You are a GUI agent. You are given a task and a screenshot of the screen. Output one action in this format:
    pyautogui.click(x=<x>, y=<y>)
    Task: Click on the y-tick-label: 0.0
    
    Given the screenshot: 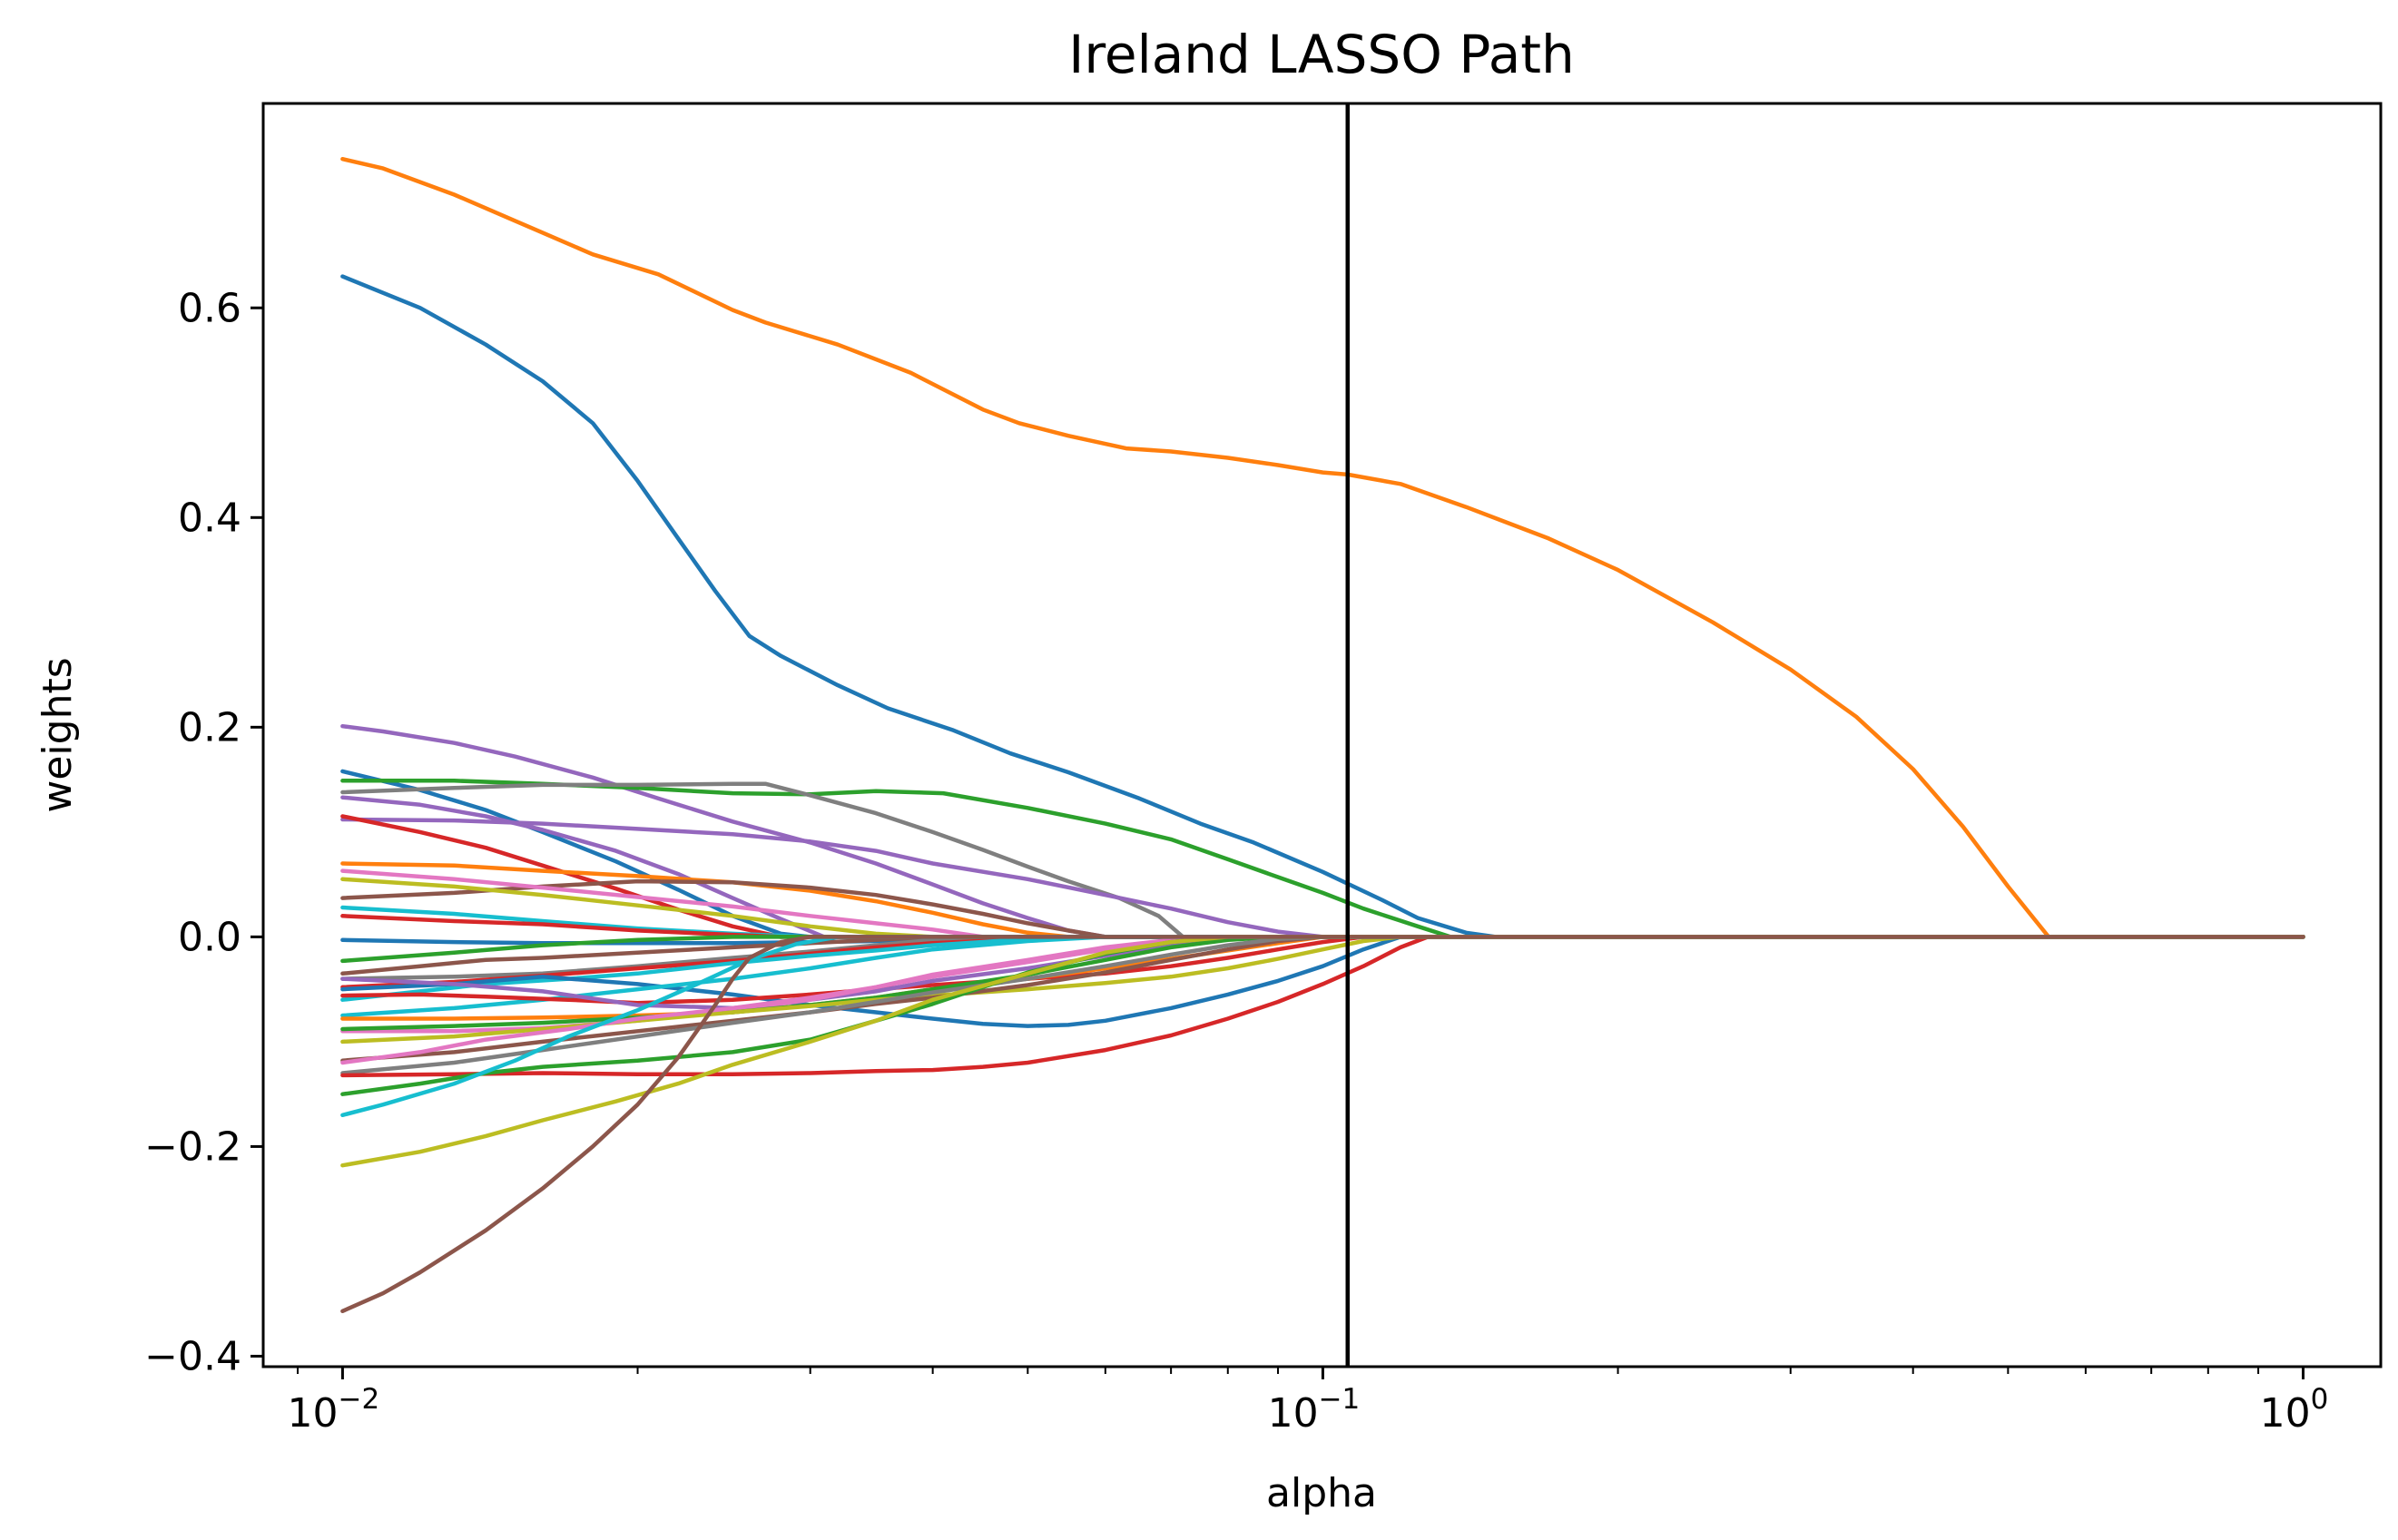 What is the action you would take?
    pyautogui.click(x=209, y=937)
    